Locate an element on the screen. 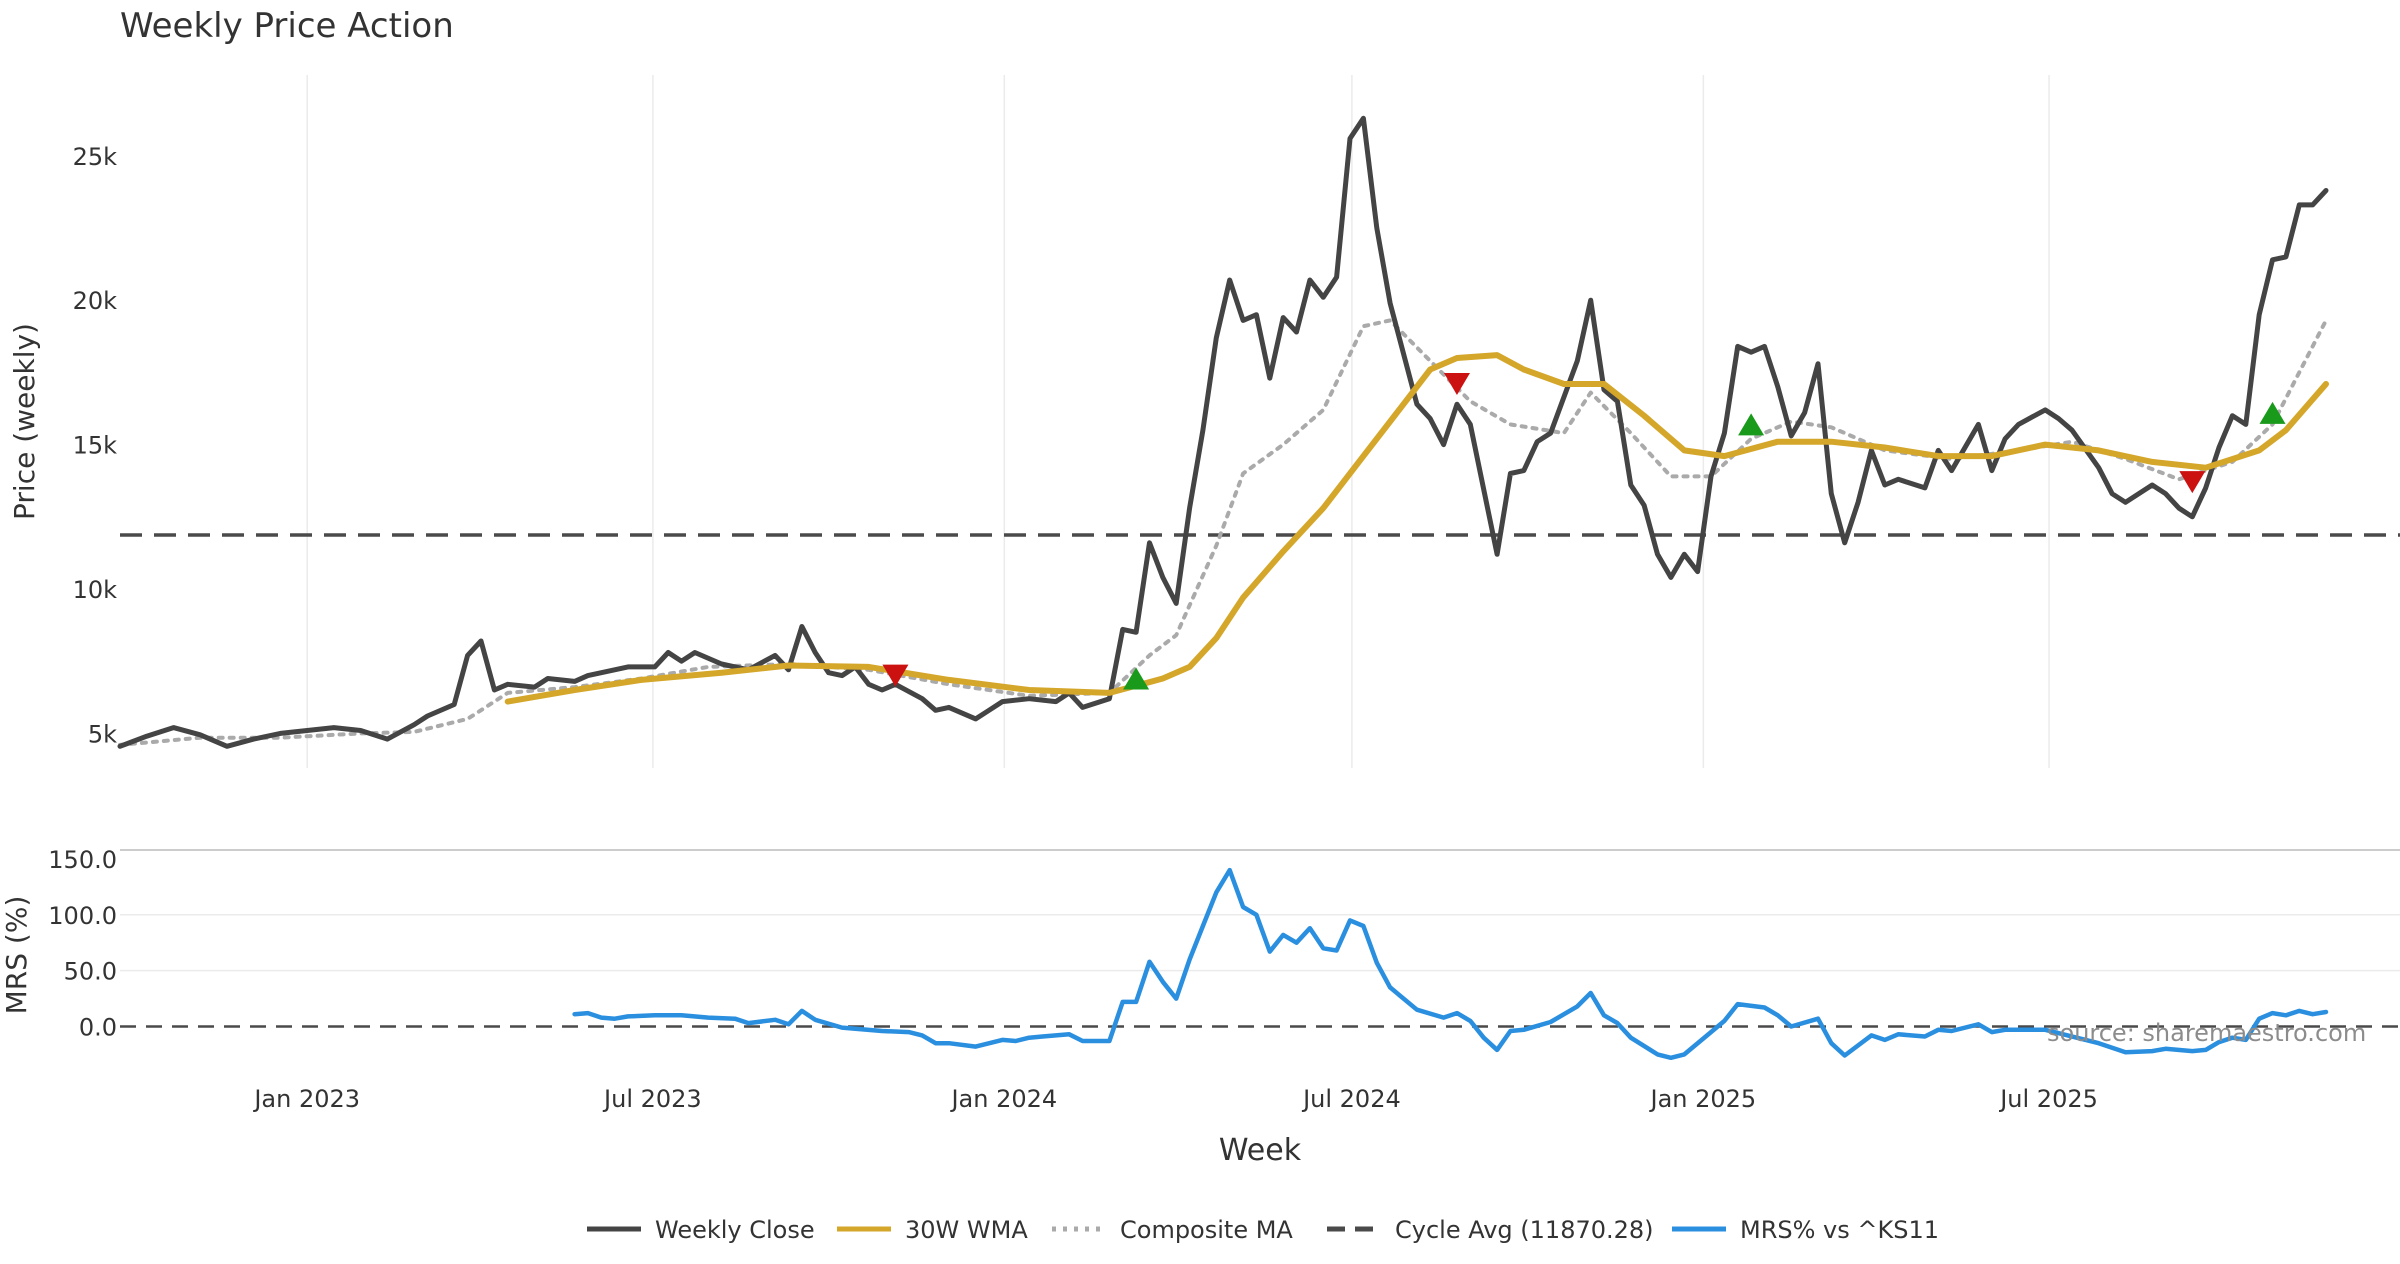 This screenshot has height=1264, width=2400. source-label: source: sharemaestro.com is located at coordinates (2207, 1033).